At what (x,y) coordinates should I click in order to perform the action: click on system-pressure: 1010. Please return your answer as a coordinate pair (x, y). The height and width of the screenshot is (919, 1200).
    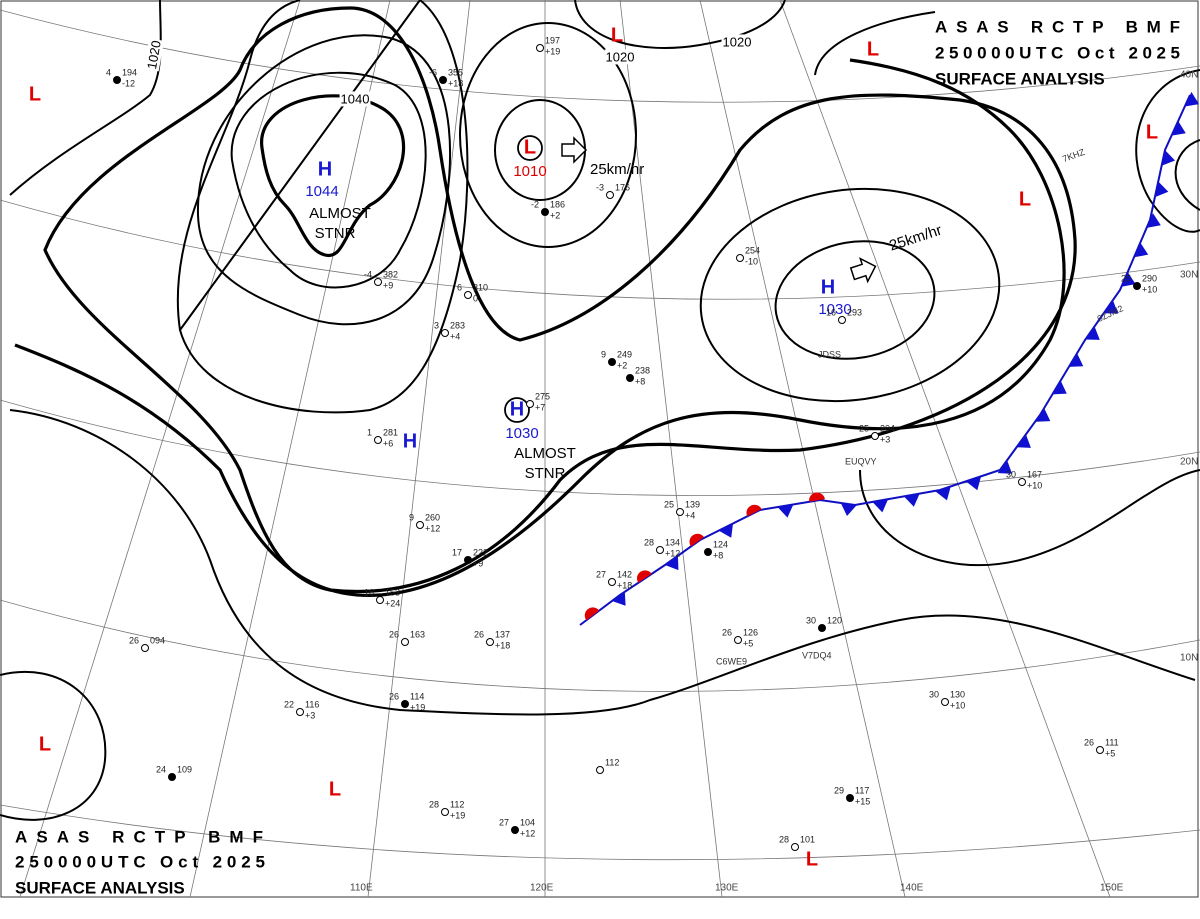
    Looking at the image, I should click on (529, 171).